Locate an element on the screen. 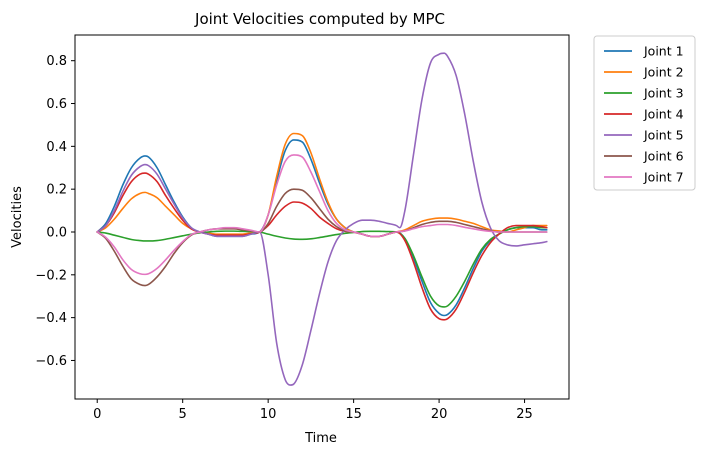 The image size is (704, 455). y-tick-label: −0.2 is located at coordinates (51, 275).